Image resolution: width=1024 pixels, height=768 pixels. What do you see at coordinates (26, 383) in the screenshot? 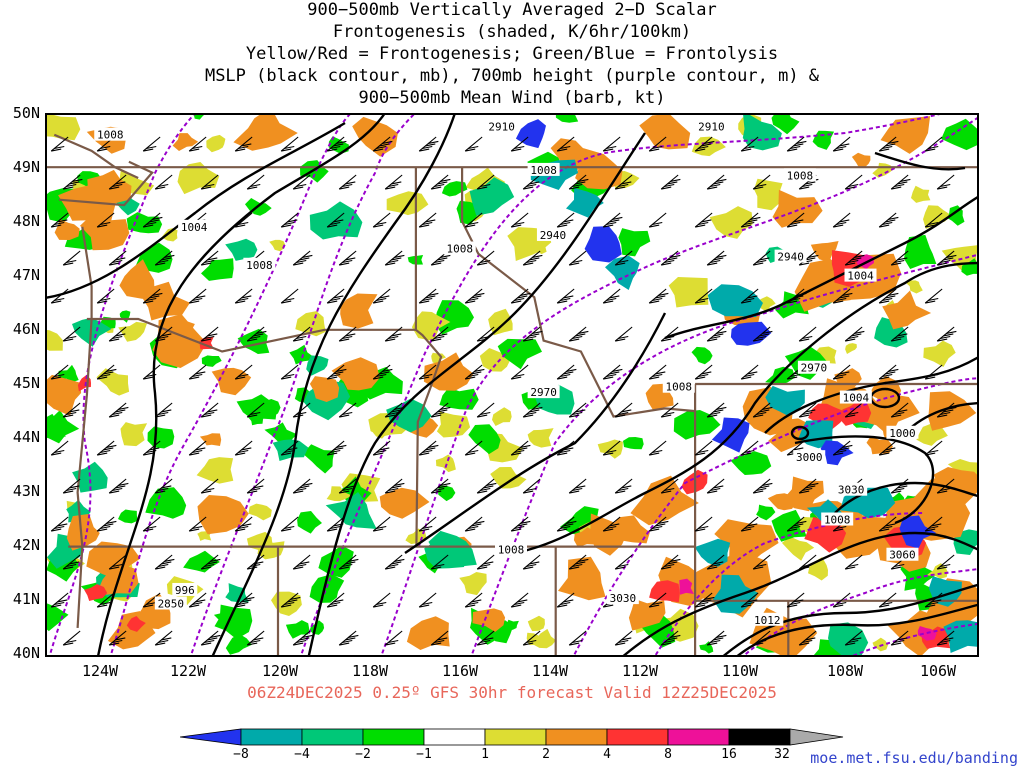
I see `lat-label: 45N` at bounding box center [26, 383].